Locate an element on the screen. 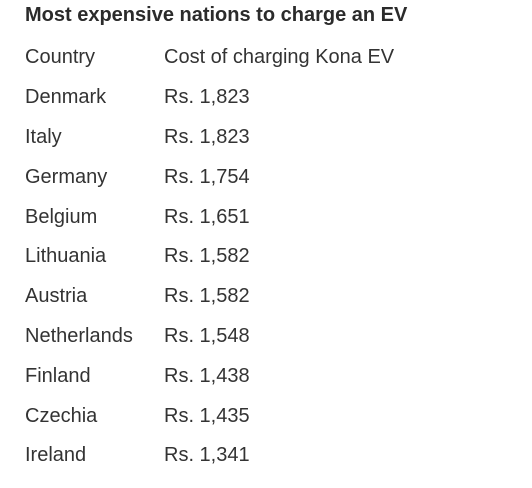  table-row: Lithuania Rs. 1,582 is located at coordinates (244, 257).